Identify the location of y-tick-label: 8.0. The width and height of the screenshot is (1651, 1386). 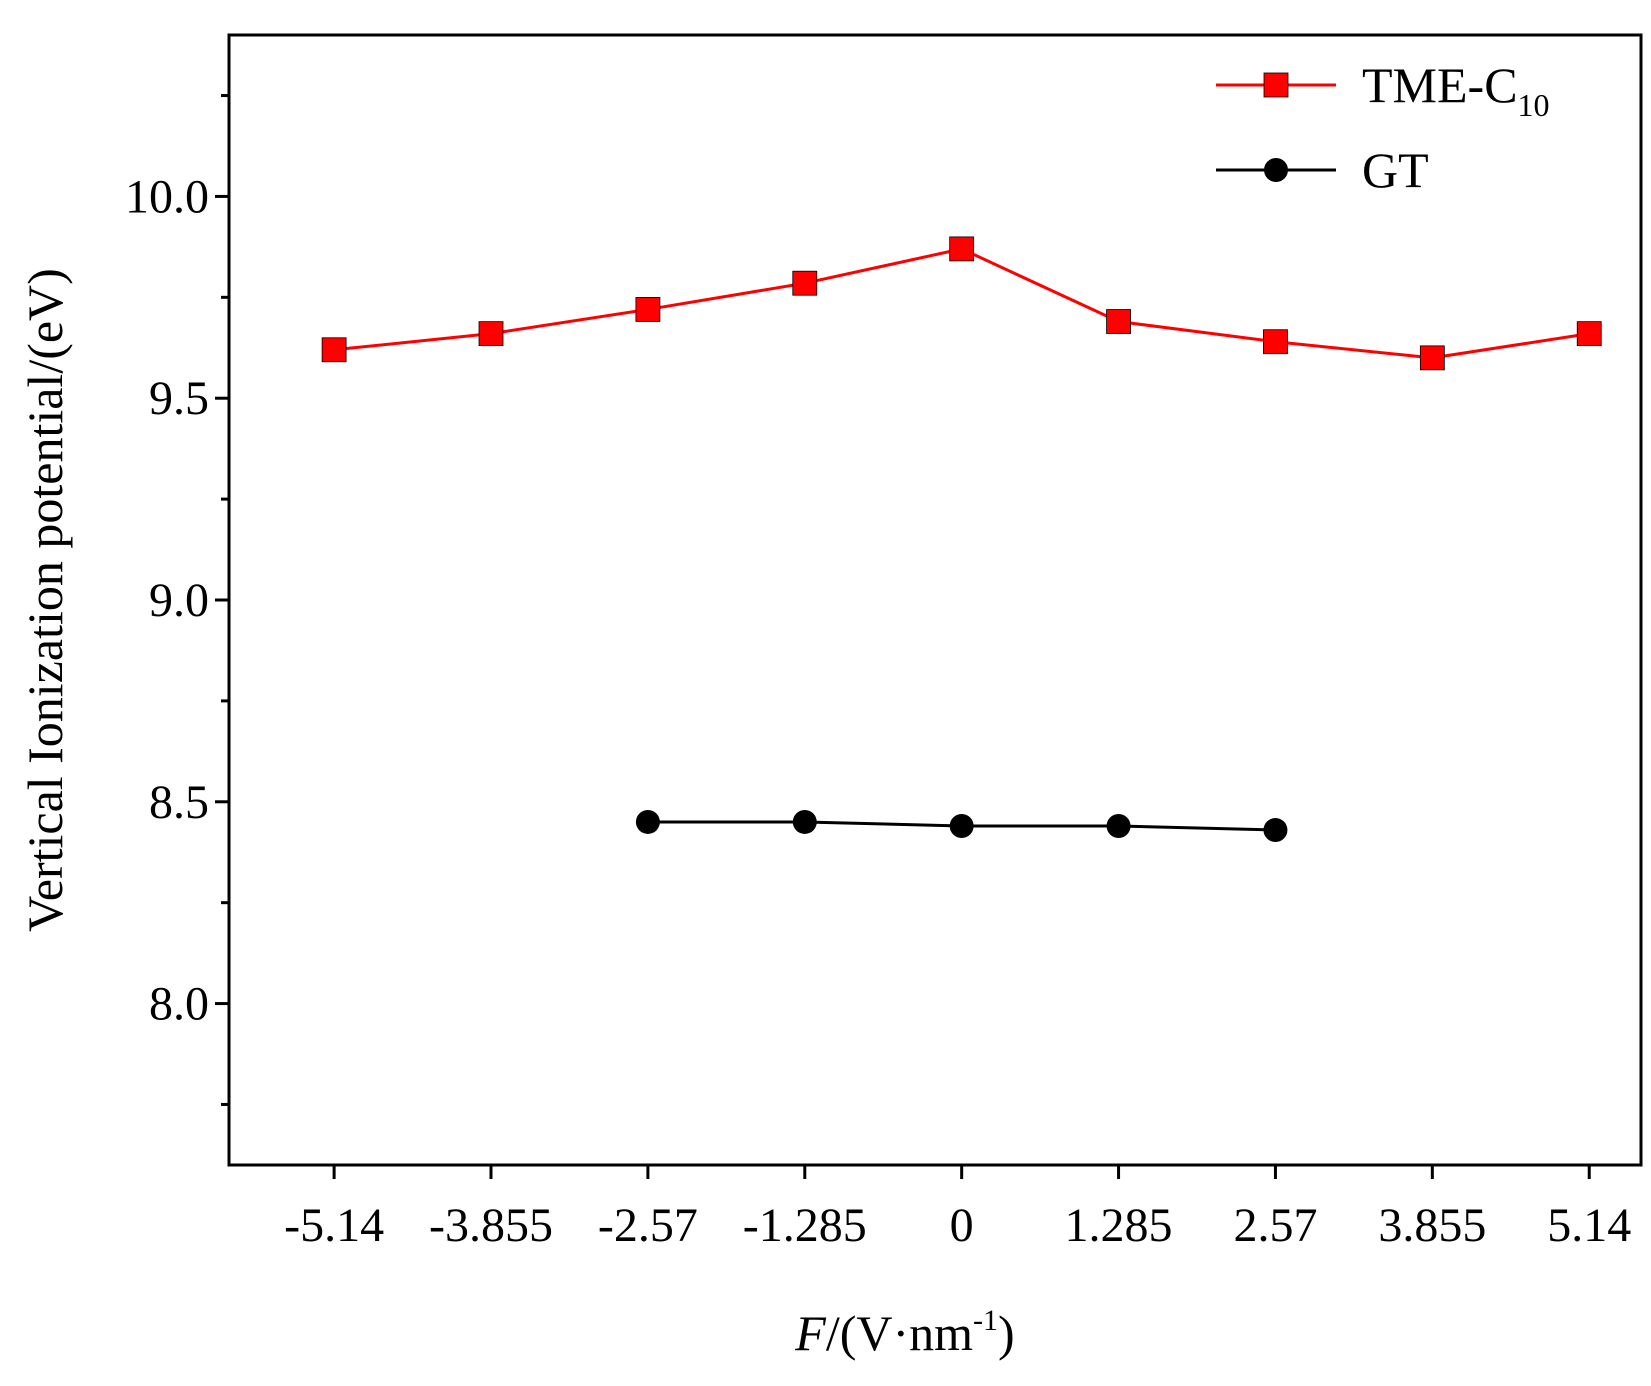
(179, 1004).